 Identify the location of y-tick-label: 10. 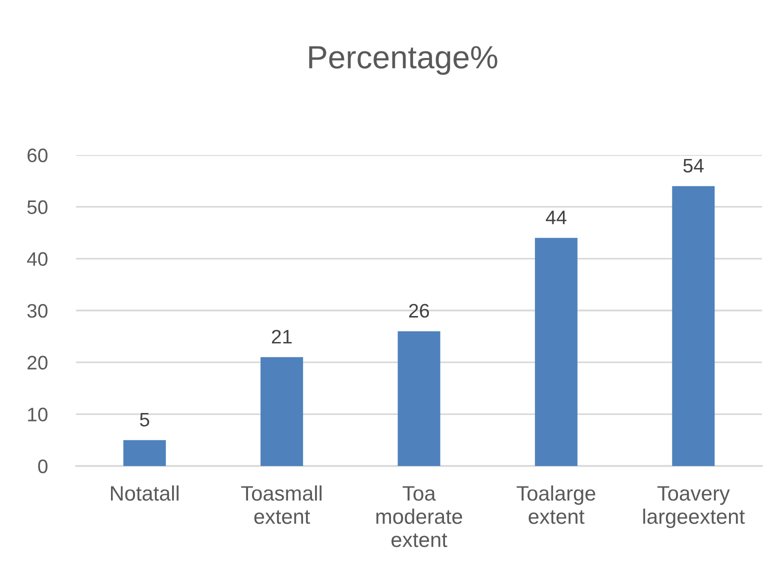
(38, 415).